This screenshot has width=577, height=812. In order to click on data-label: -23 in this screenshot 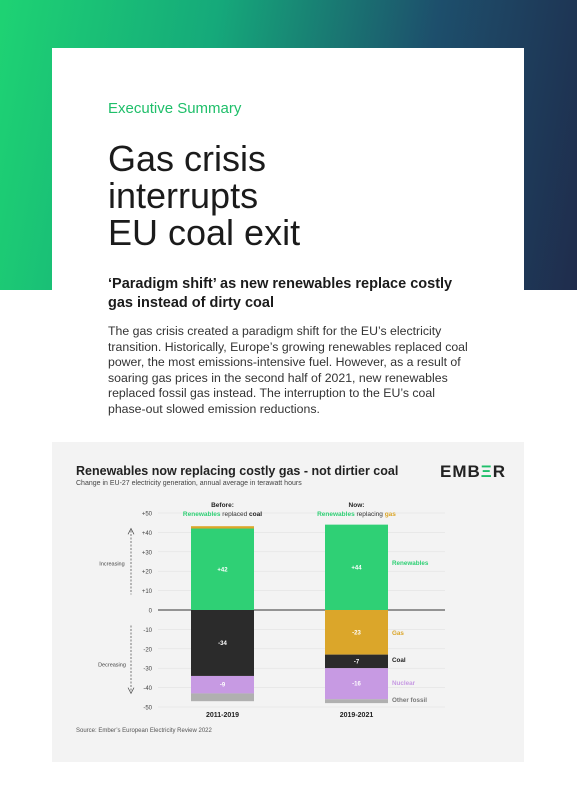, I will do `click(356, 633)`.